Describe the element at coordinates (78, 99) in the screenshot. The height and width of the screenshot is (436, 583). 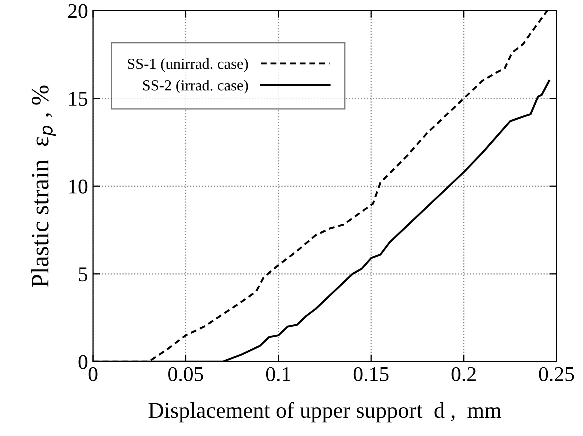
I see `y-tick-label: 15` at that location.